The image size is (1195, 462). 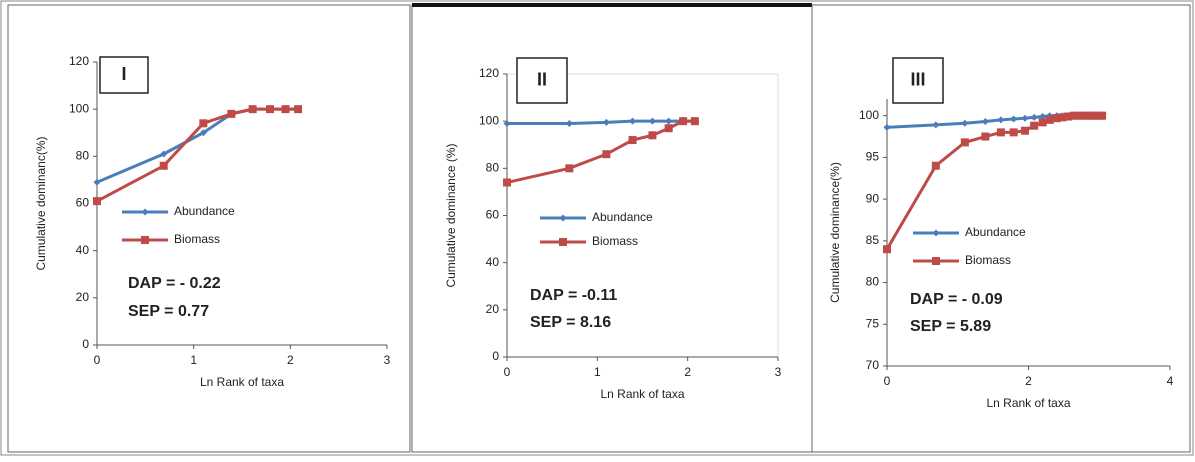 I want to click on panel-label: I, so click(x=123, y=74).